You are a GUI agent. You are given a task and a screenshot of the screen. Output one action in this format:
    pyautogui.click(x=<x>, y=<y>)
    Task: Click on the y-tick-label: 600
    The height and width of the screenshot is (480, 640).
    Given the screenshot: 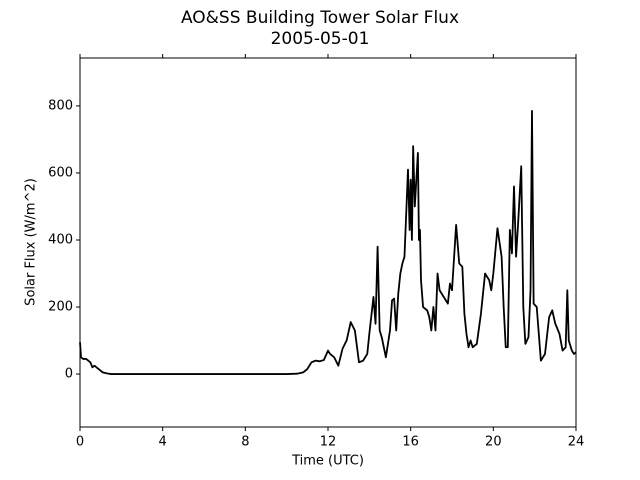 What is the action you would take?
    pyautogui.click(x=60, y=172)
    